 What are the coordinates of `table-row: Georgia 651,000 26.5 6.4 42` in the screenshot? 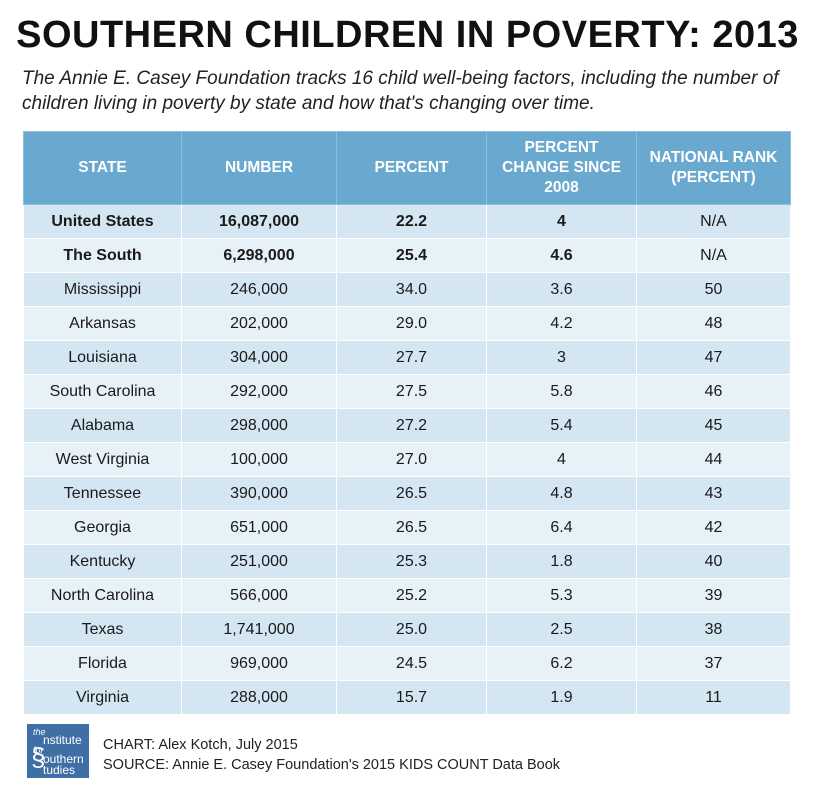 It's located at (407, 527).